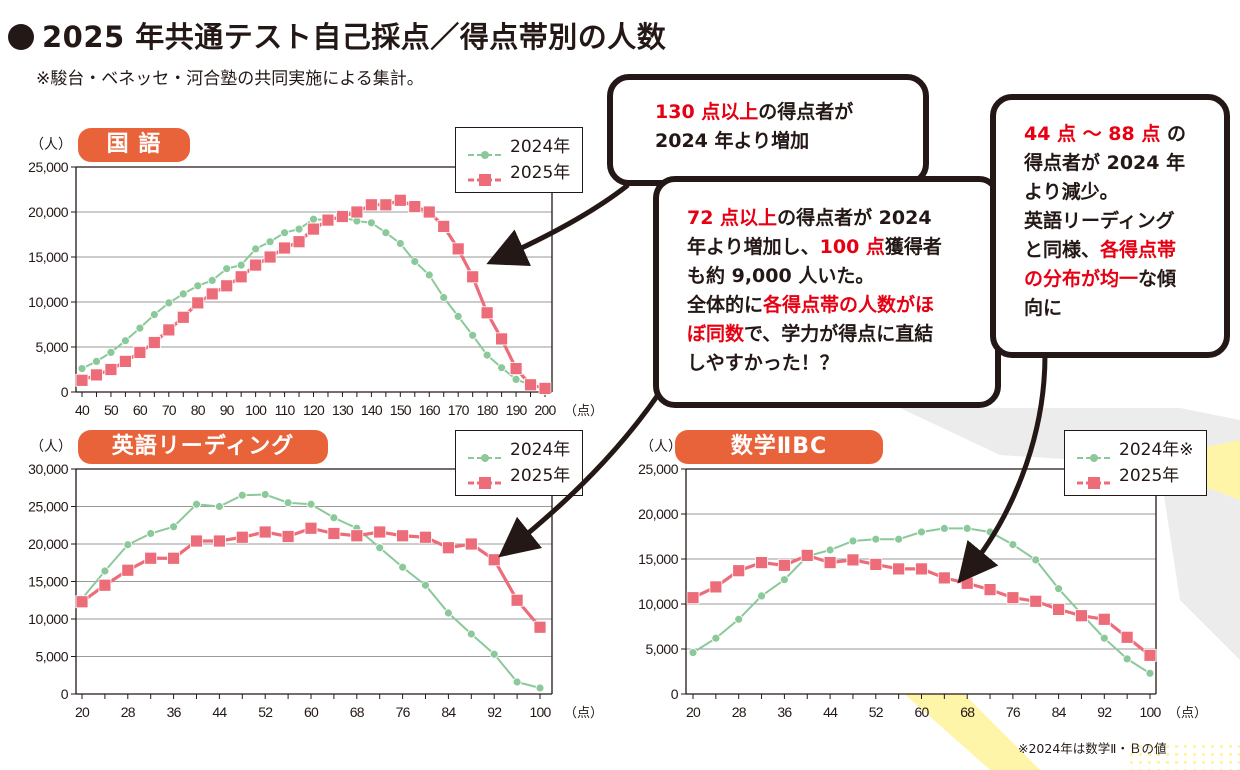 The width and height of the screenshot is (1240, 770). Describe the element at coordinates (739, 712) in the screenshot. I see `x-tick-label: 28` at that location.